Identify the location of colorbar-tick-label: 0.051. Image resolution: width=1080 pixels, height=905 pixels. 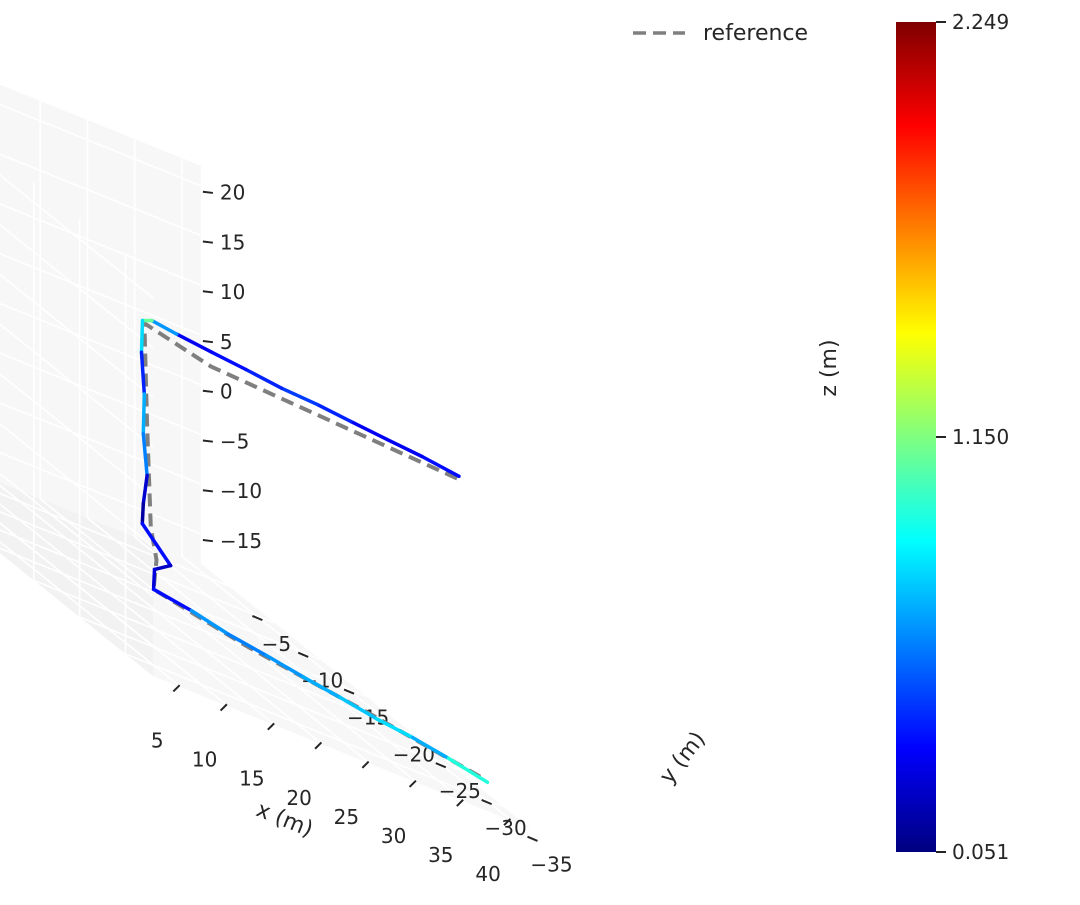
(980, 852).